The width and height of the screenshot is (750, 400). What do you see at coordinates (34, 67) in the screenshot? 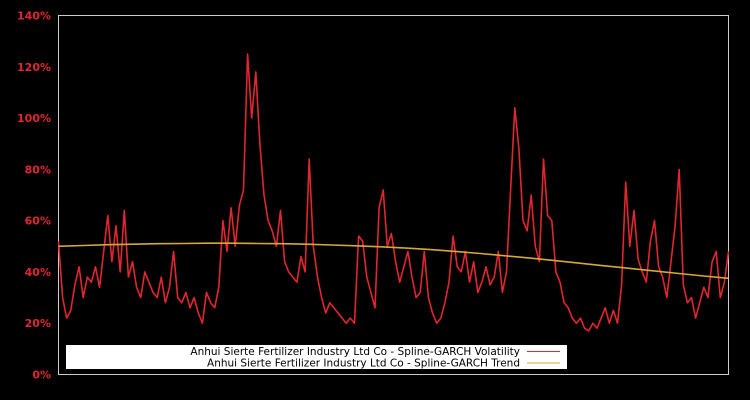
I see `y-tick-label: 120%` at bounding box center [34, 67].